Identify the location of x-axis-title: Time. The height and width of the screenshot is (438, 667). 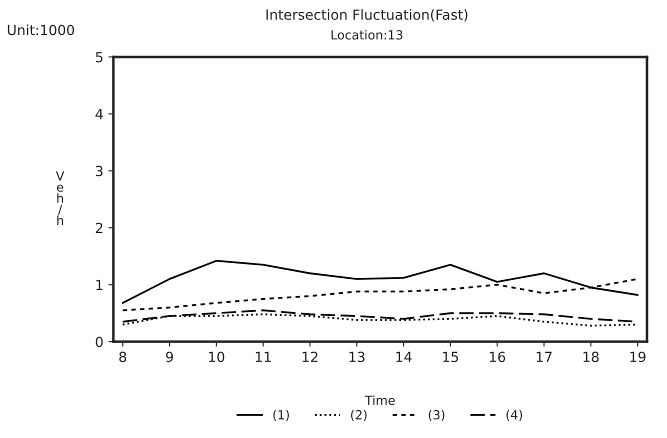
(379, 400).